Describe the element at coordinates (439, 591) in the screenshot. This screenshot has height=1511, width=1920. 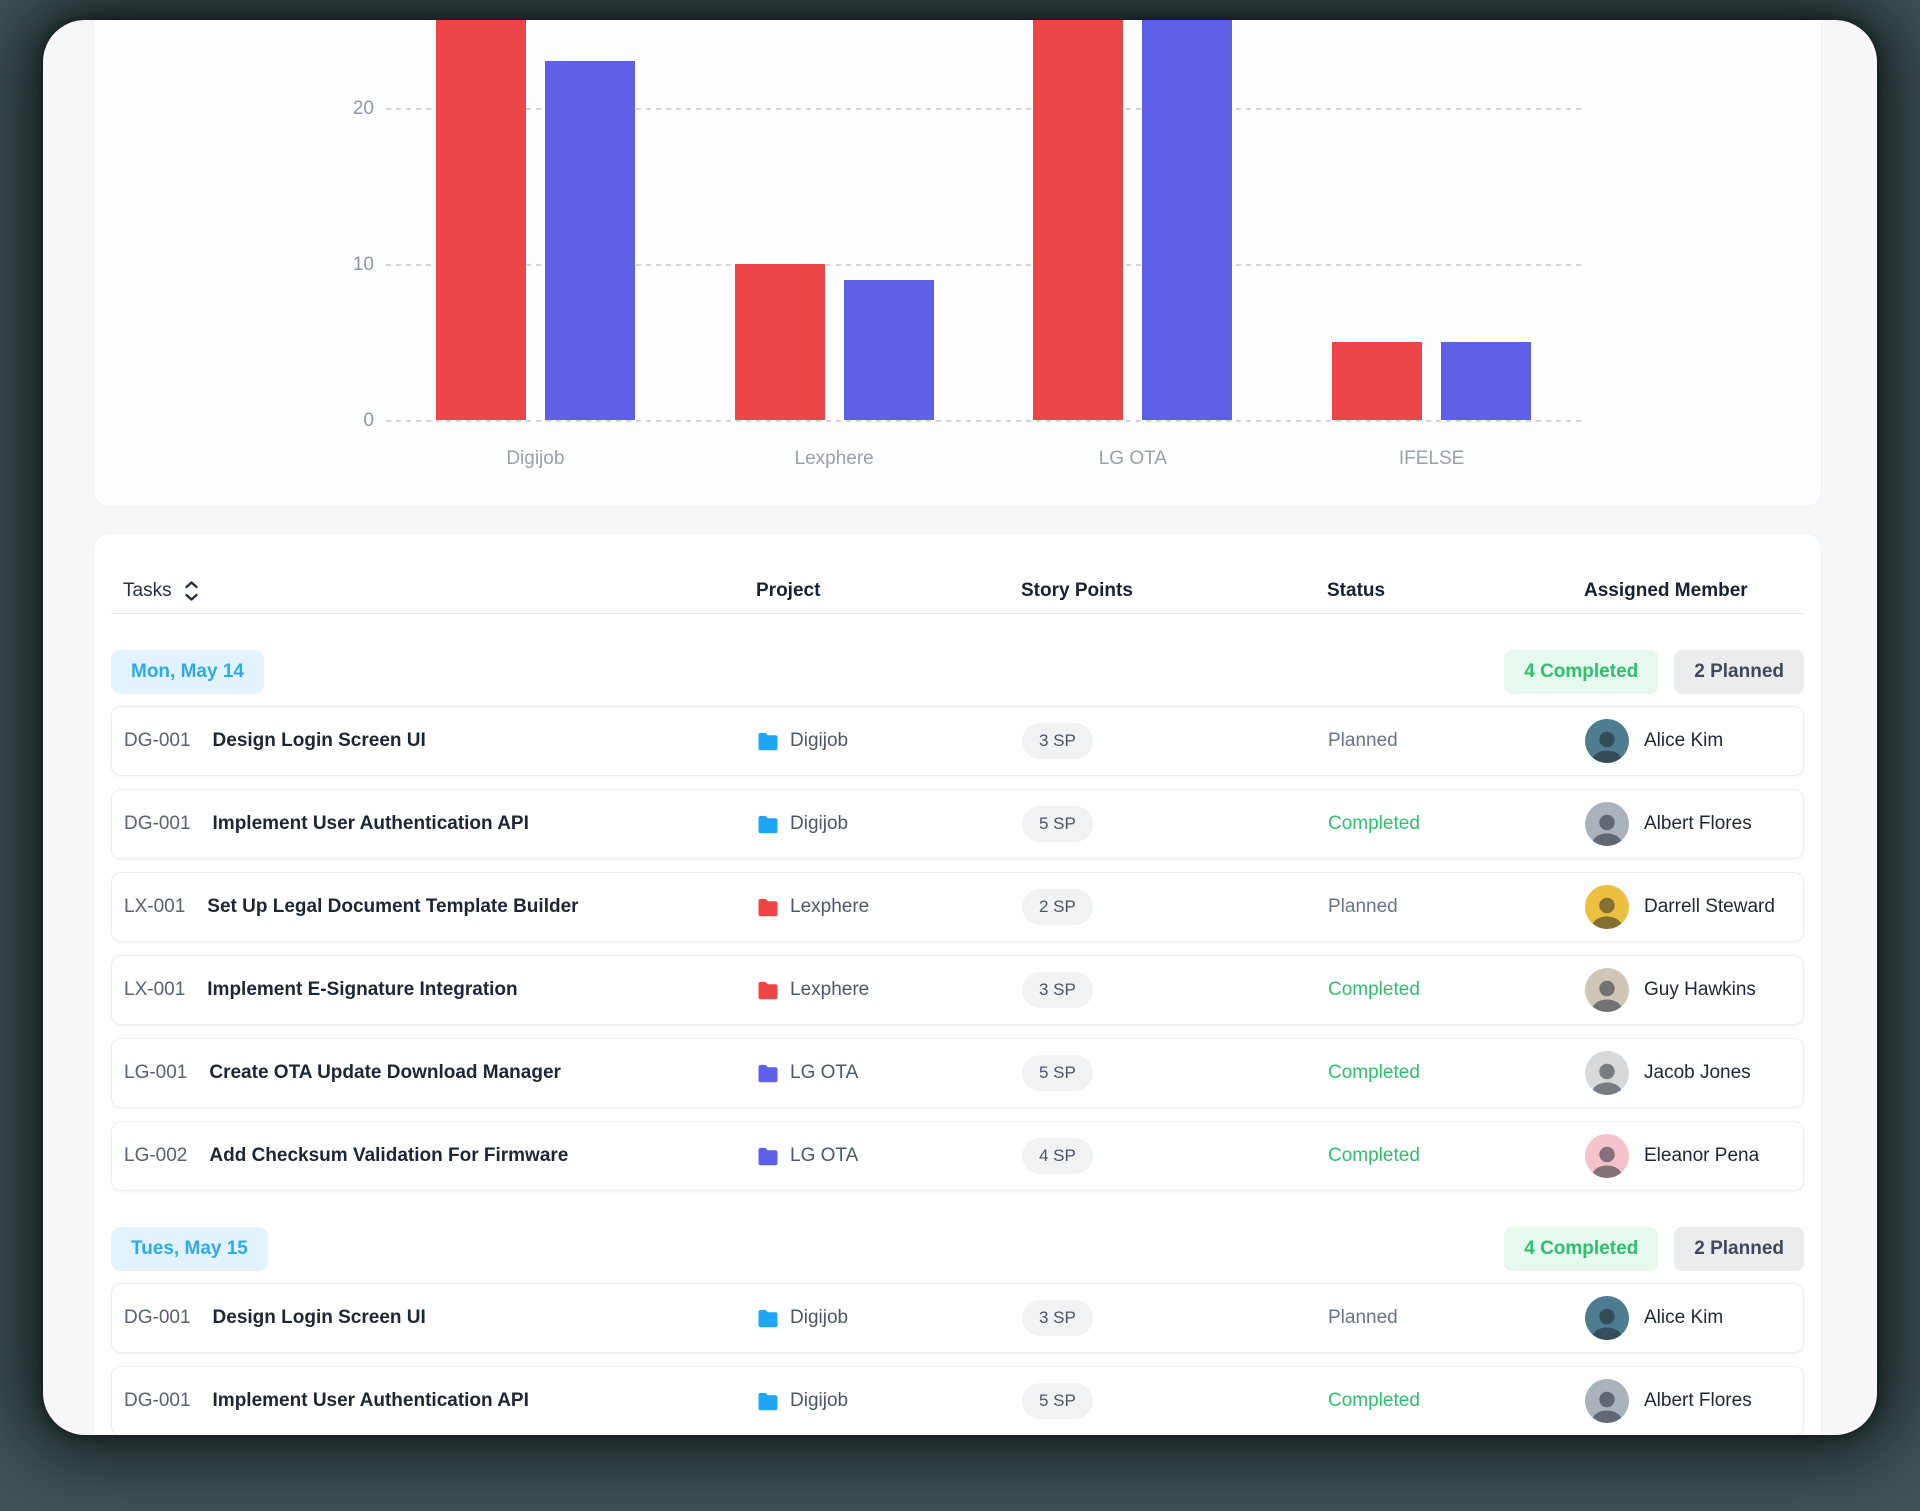
I see `column-header-tasks-sort: Tasks` at that location.